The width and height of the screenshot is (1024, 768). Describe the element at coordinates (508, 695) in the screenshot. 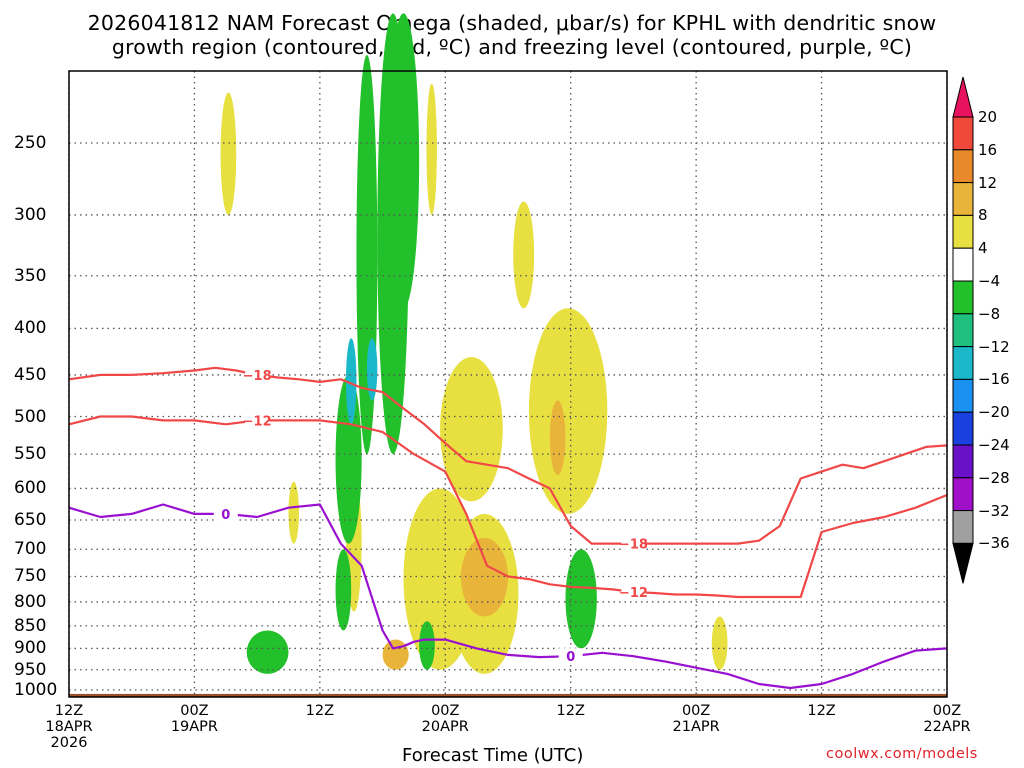

I see `terrain-fill` at that location.